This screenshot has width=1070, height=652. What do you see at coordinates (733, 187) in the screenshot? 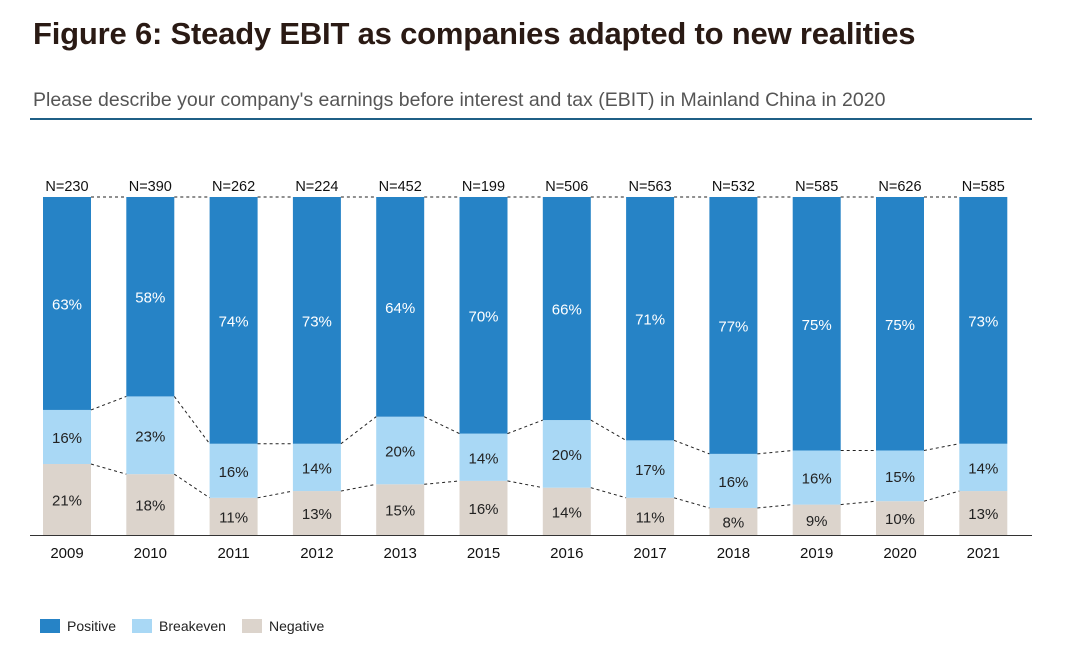
I see `n-label: N=532` at bounding box center [733, 187].